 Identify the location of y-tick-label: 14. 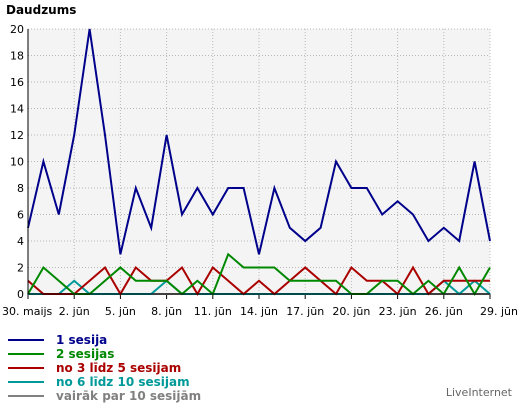
(17, 109).